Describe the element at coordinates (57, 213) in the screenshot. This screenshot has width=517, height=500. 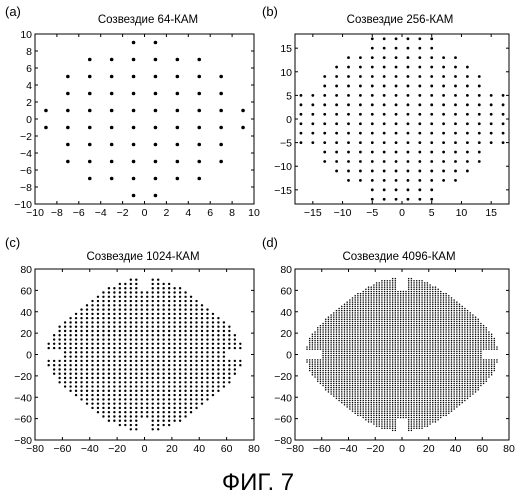
I see `x-tick-label: −8` at that location.